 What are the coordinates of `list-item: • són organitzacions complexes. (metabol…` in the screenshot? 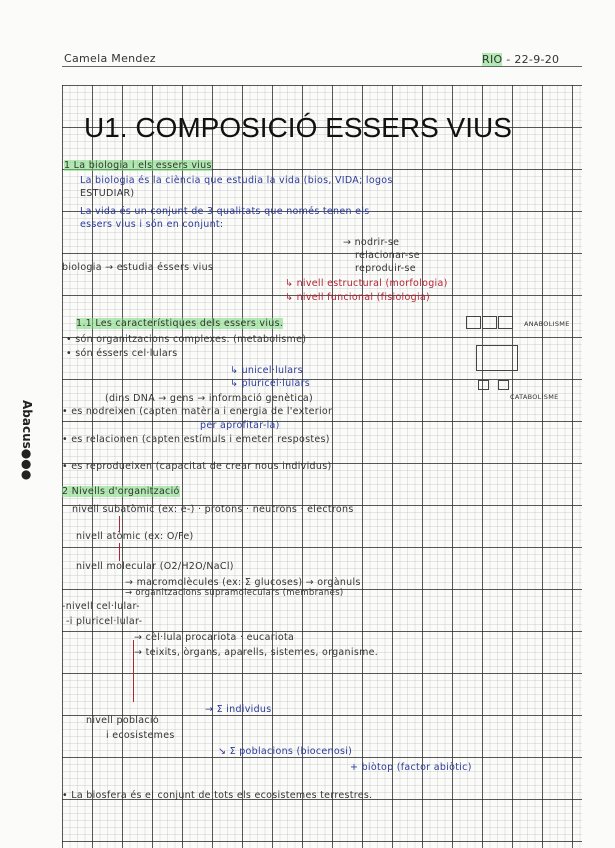 It's located at (186, 339).